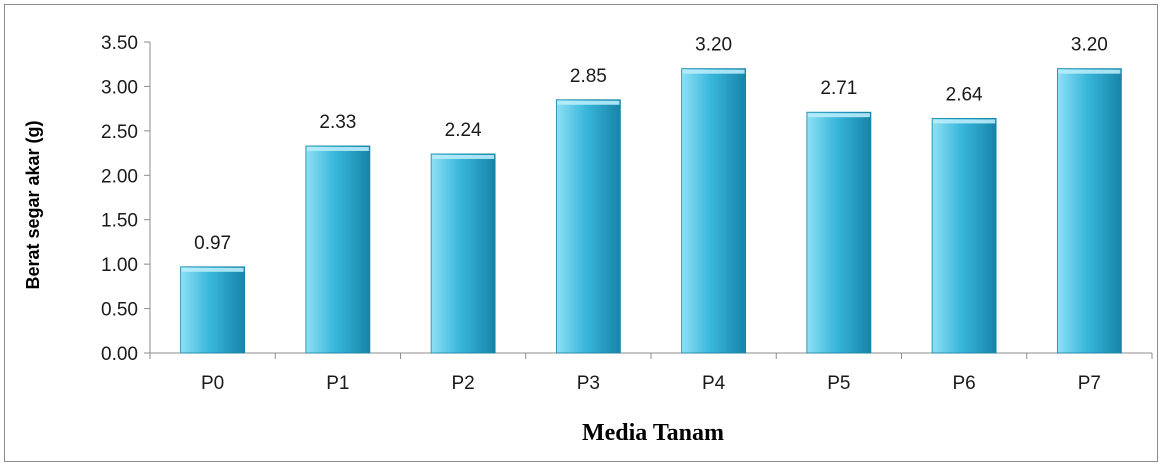 The width and height of the screenshot is (1165, 468). I want to click on x-tick-label: P0, so click(212, 383).